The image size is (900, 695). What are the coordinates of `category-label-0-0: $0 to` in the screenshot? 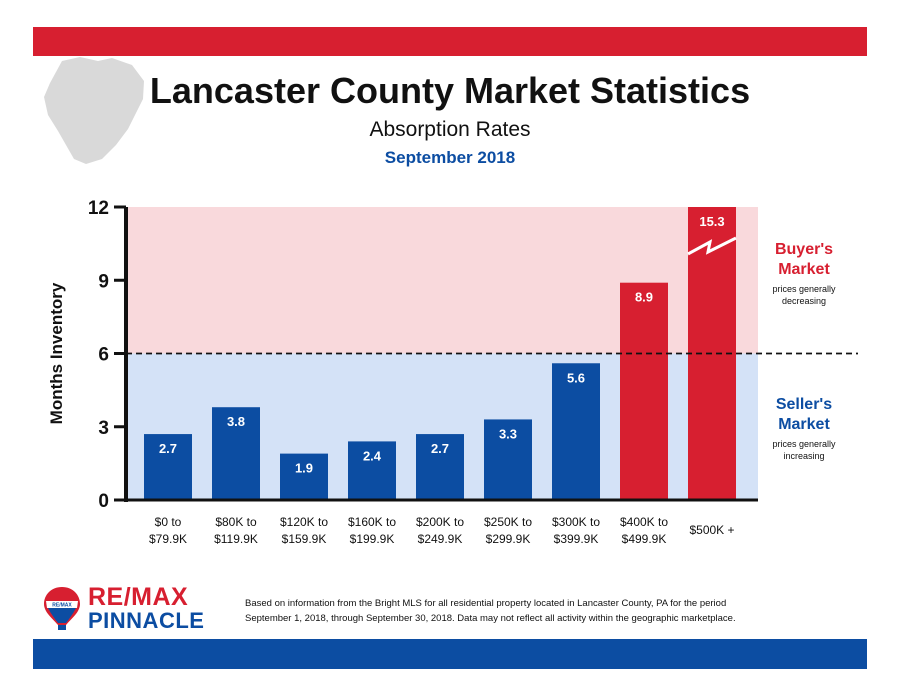 It's located at (168, 522).